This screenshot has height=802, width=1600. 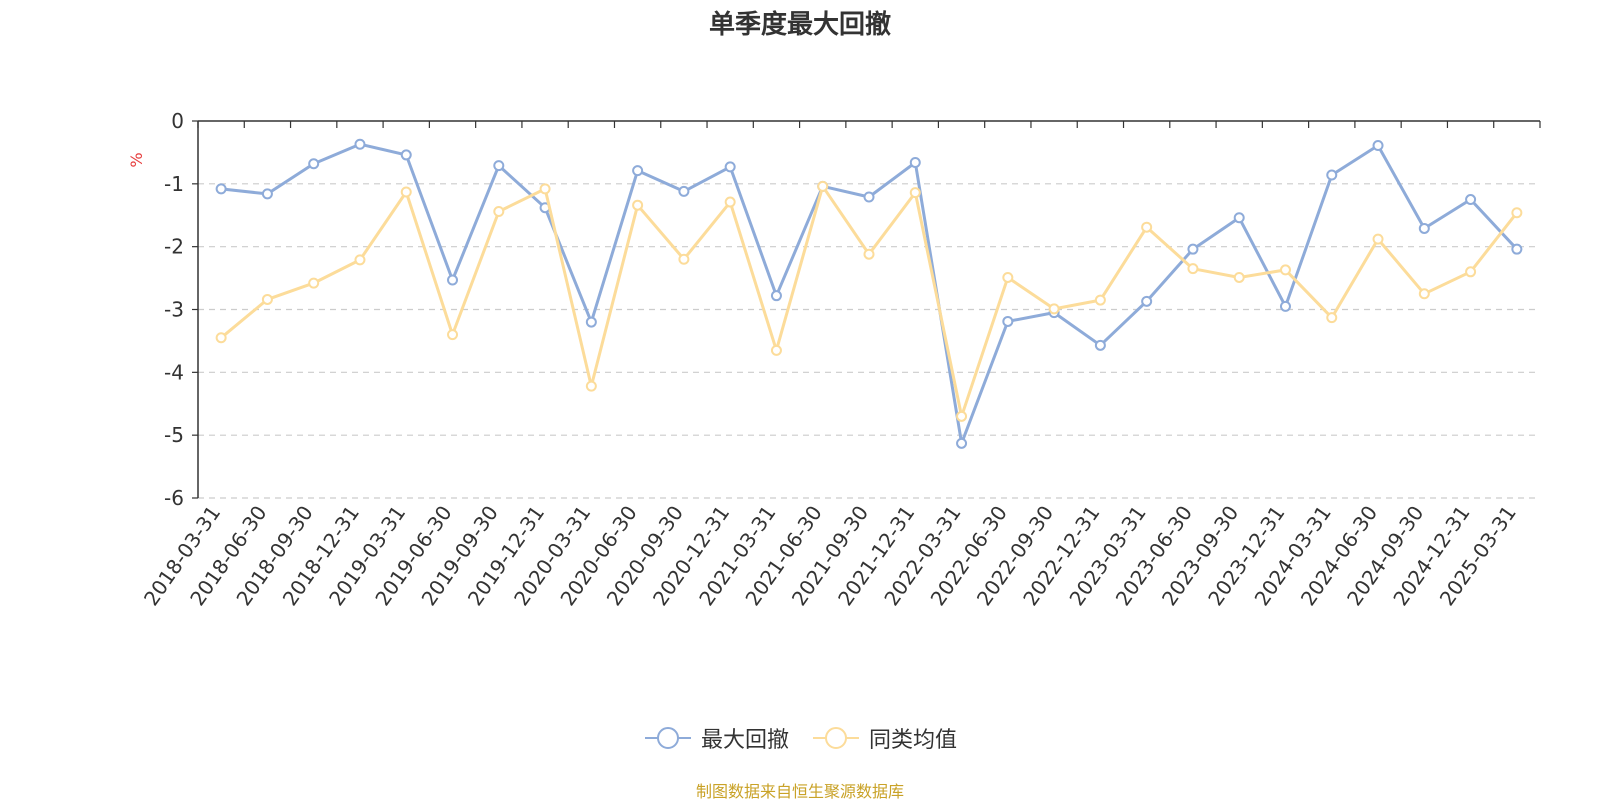 I want to click on y-tick-label: -3, so click(x=174, y=310).